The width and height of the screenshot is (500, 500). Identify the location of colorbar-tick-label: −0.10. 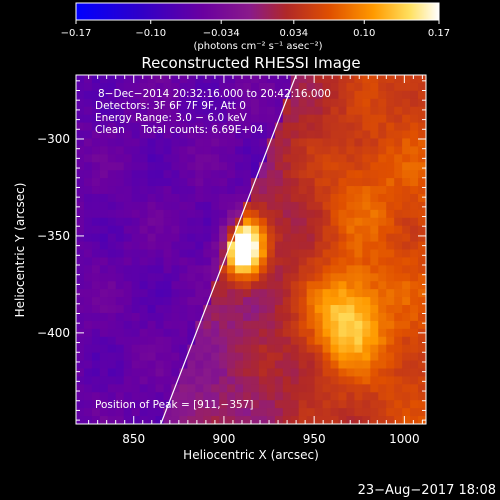
(150, 33).